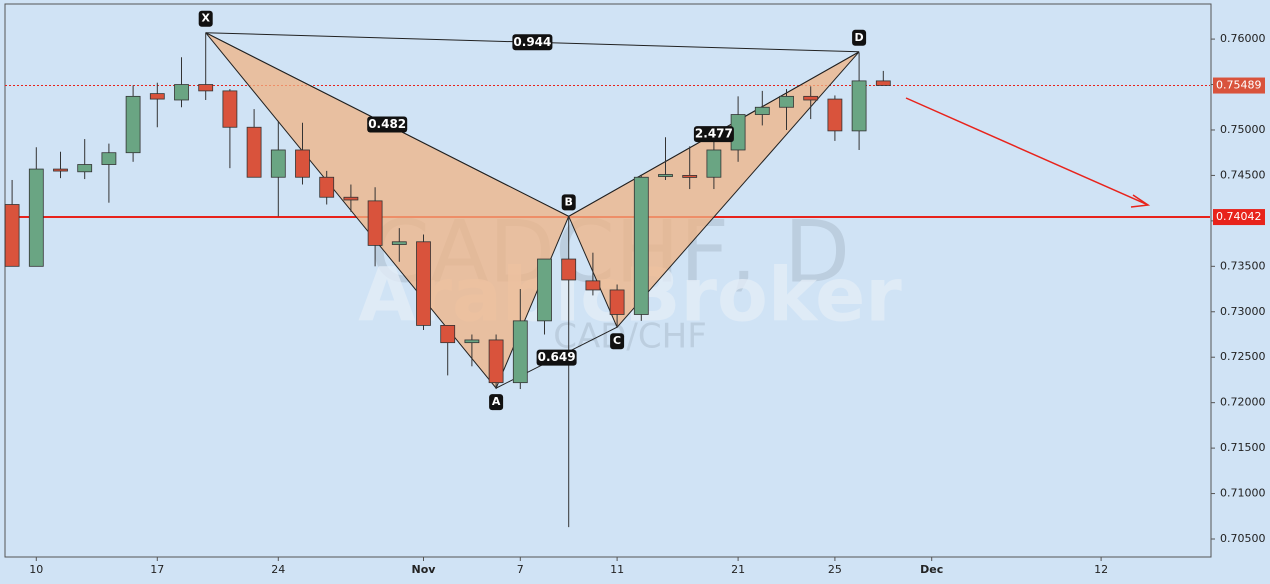 This screenshot has width=1270, height=584. I want to click on y-tick-label: 0.72000, so click(1243, 402).